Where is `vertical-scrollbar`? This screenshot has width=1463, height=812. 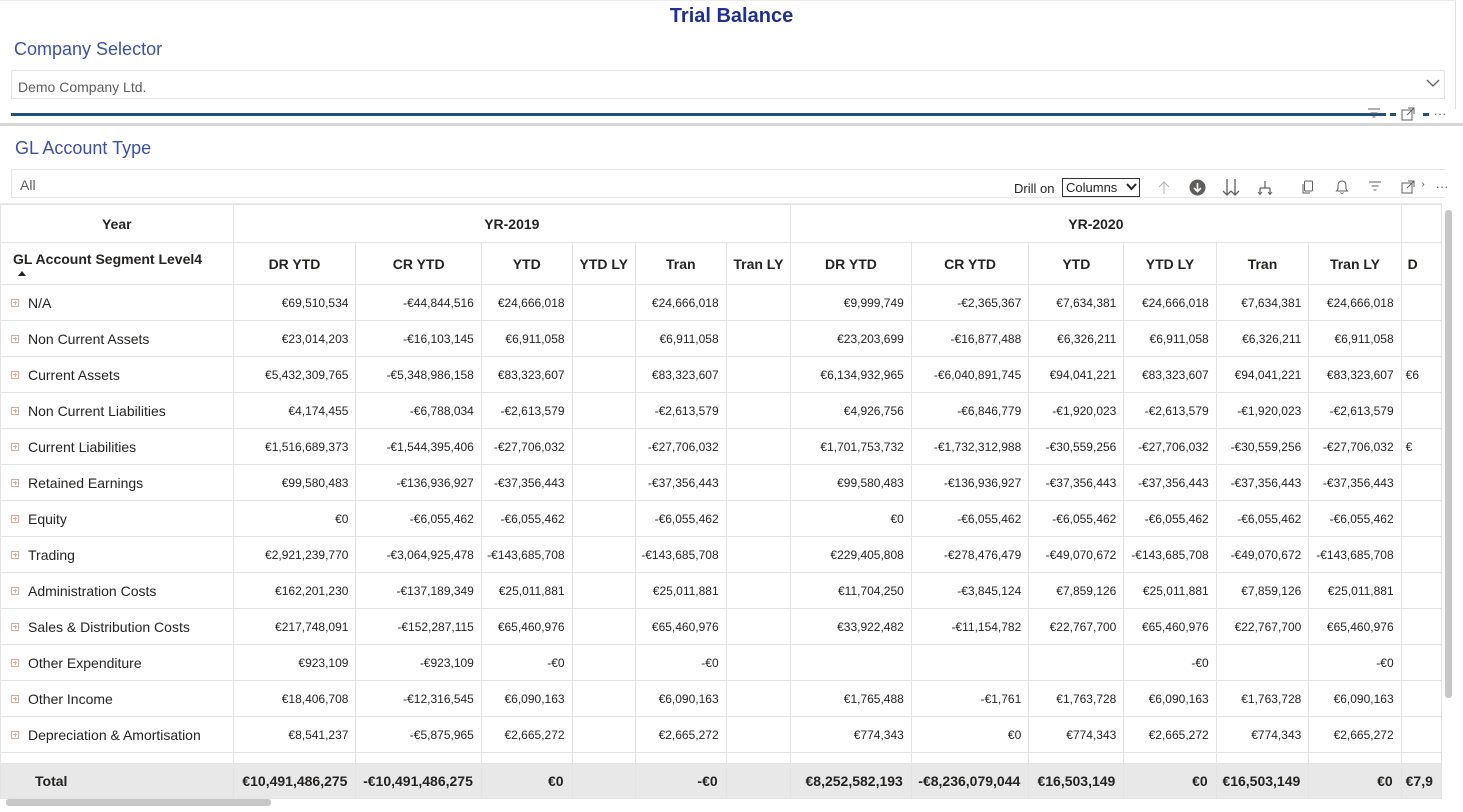
vertical-scrollbar is located at coordinates (1448, 454).